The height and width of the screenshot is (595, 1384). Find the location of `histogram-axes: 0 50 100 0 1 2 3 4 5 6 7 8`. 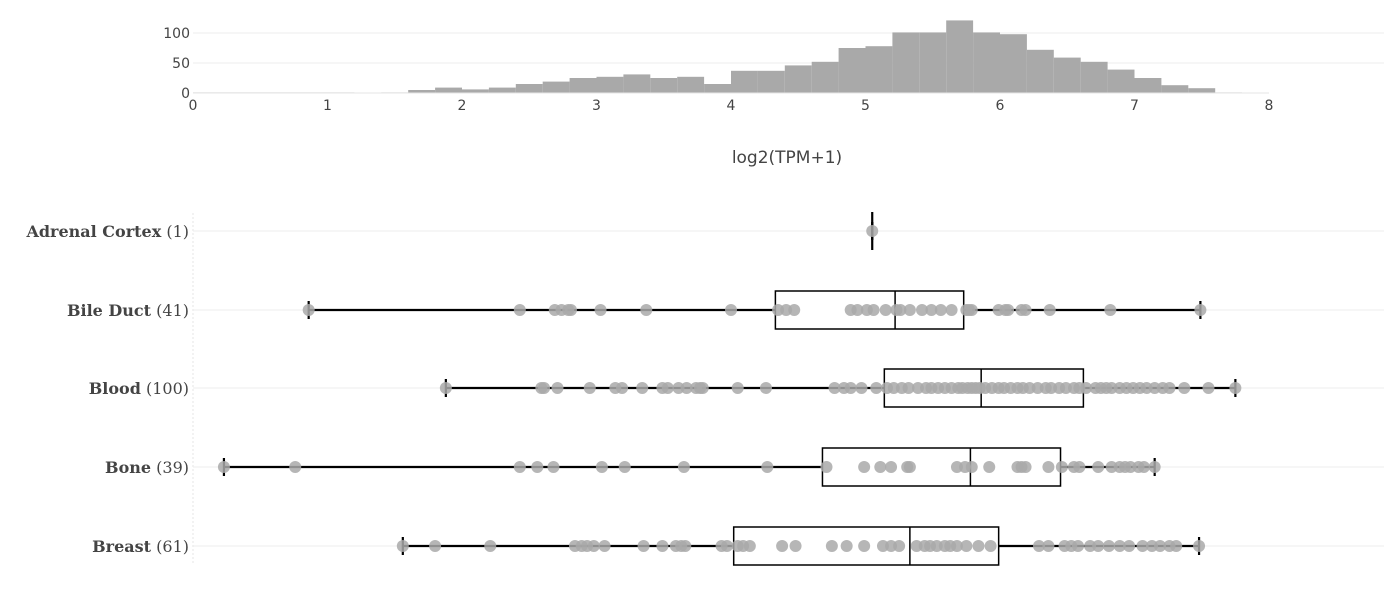

histogram-axes: 0 50 100 0 1 2 3 4 5 6 7 8 is located at coordinates (718, 70).